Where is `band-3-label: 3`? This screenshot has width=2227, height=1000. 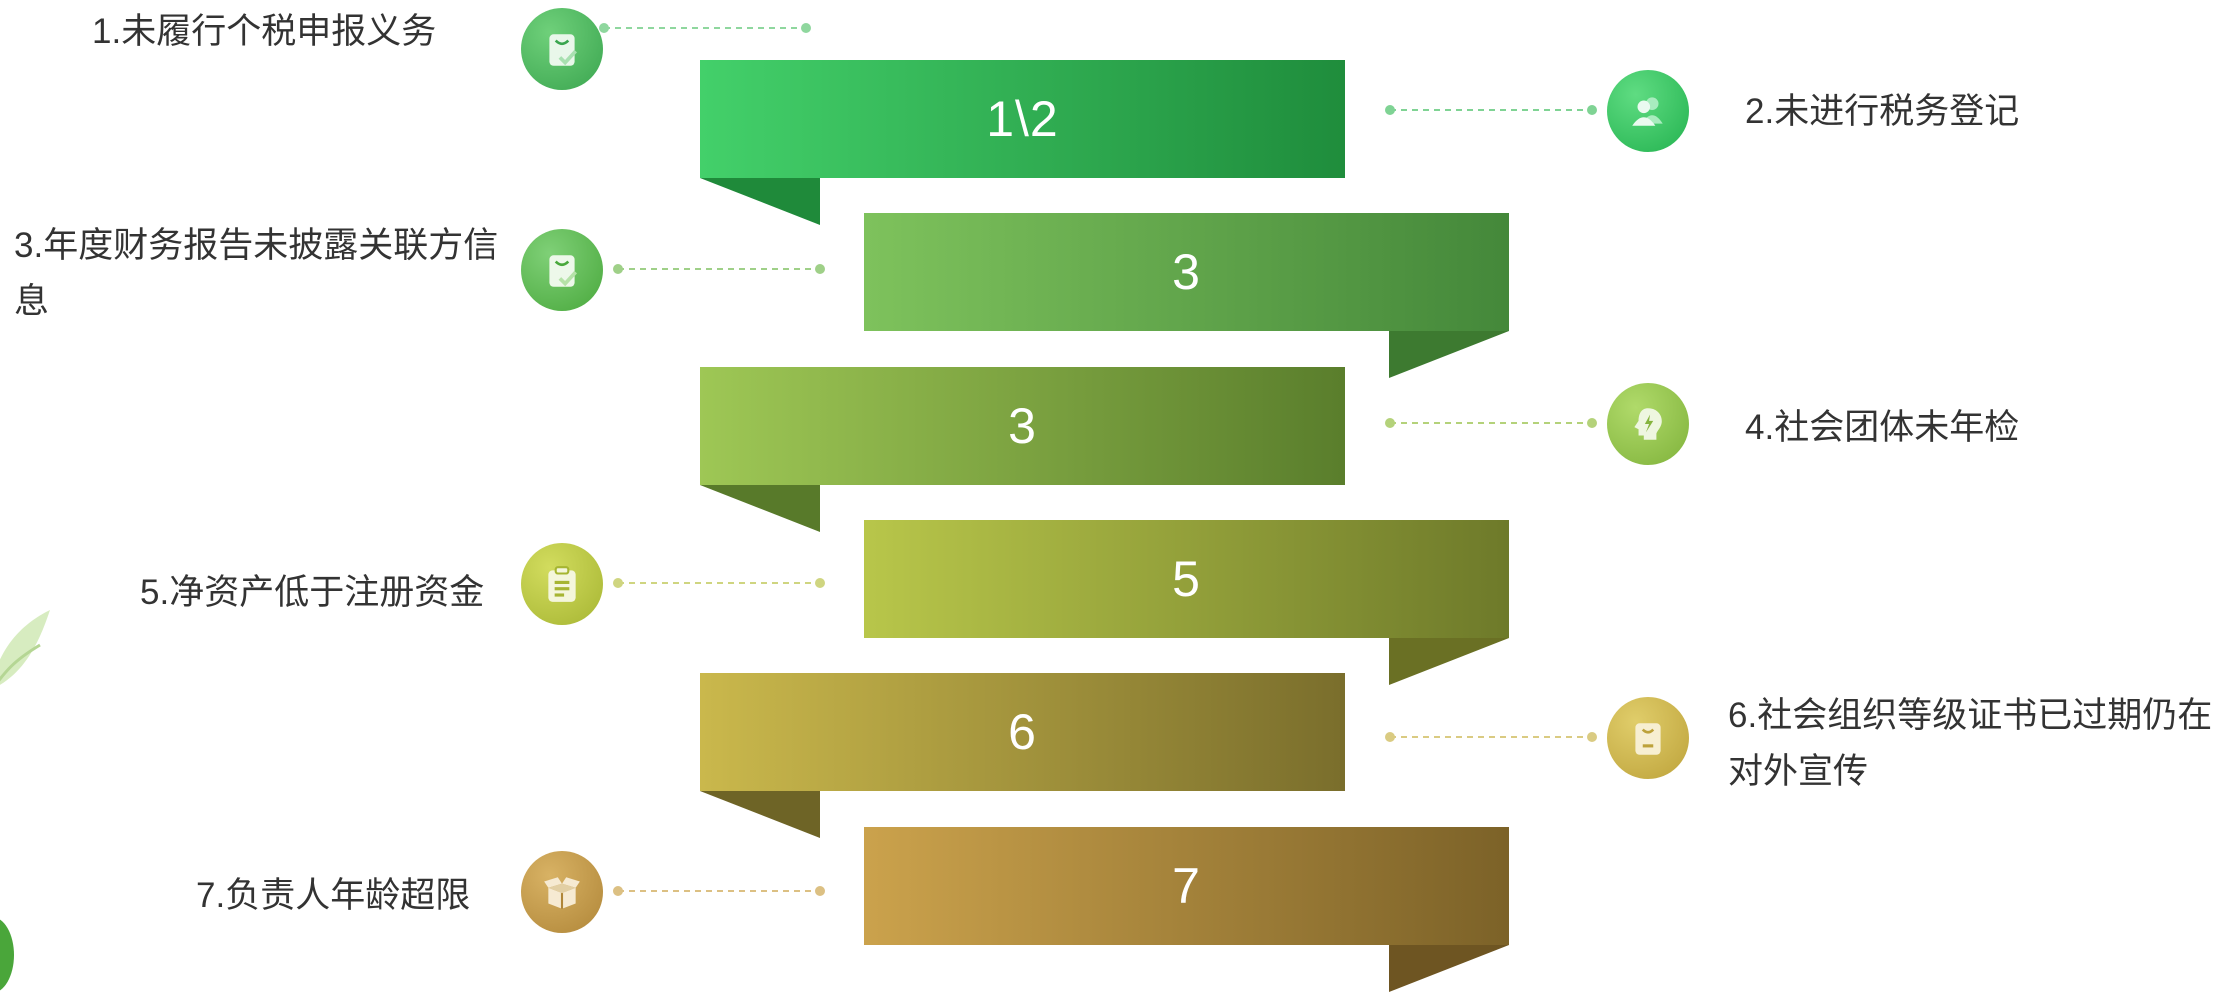
band-3-label: 3 is located at coordinates (1022, 426).